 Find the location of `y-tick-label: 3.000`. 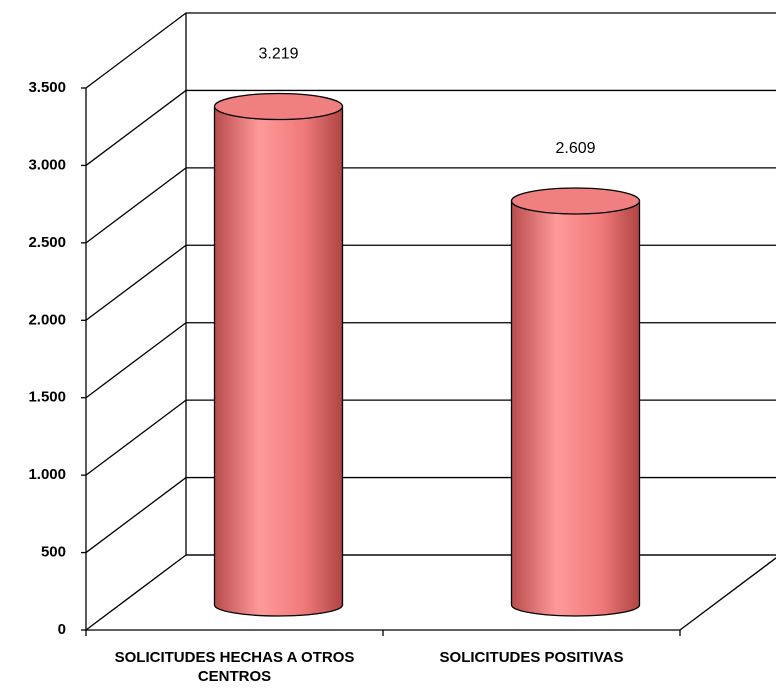

y-tick-label: 3.000 is located at coordinates (47, 164).